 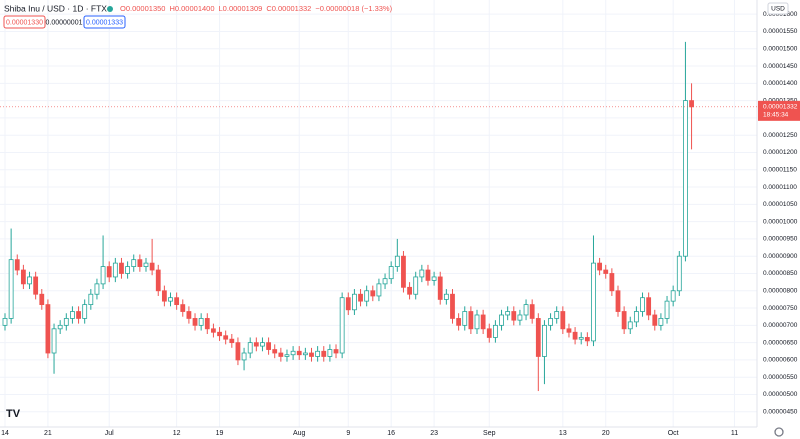 I want to click on x-tick-label: Sep, so click(x=489, y=433).